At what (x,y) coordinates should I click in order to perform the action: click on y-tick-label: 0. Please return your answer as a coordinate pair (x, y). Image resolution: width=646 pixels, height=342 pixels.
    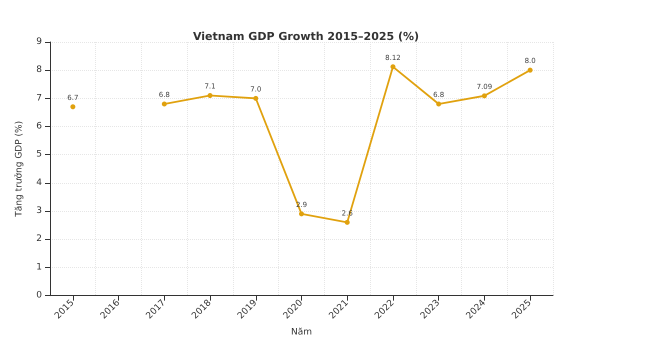
    Looking at the image, I should click on (39, 295).